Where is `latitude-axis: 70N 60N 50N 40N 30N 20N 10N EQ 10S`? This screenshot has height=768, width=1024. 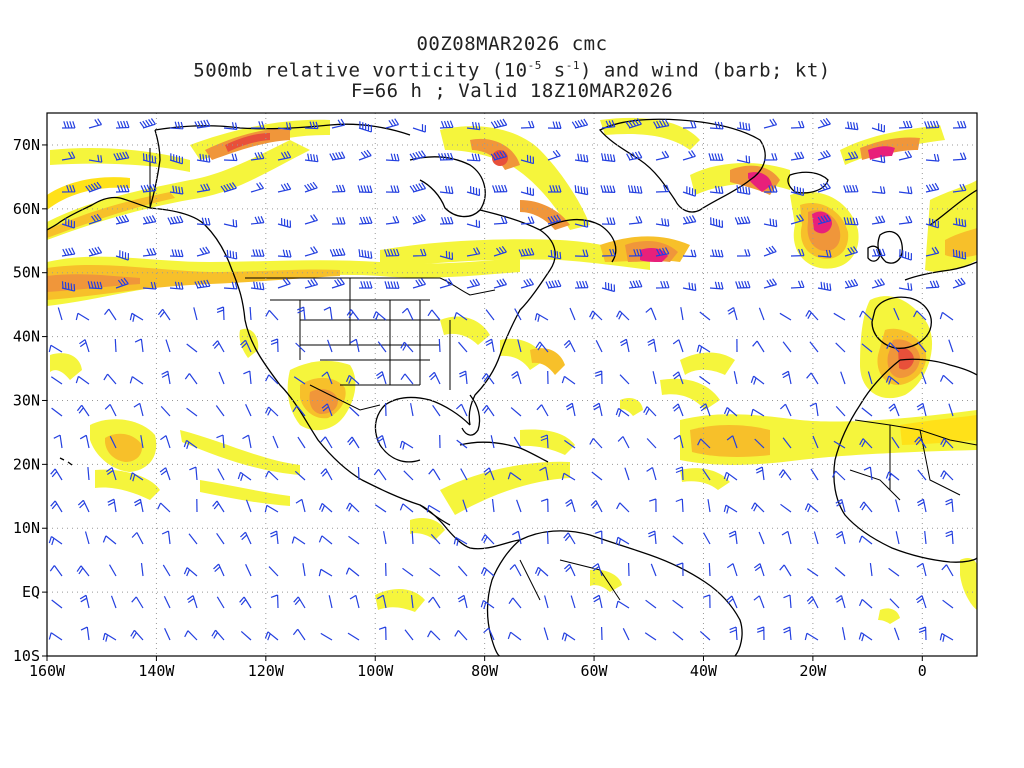
latitude-axis: 70N 60N 50N 40N 30N 20N 10N EQ 10S is located at coordinates (30, 400).